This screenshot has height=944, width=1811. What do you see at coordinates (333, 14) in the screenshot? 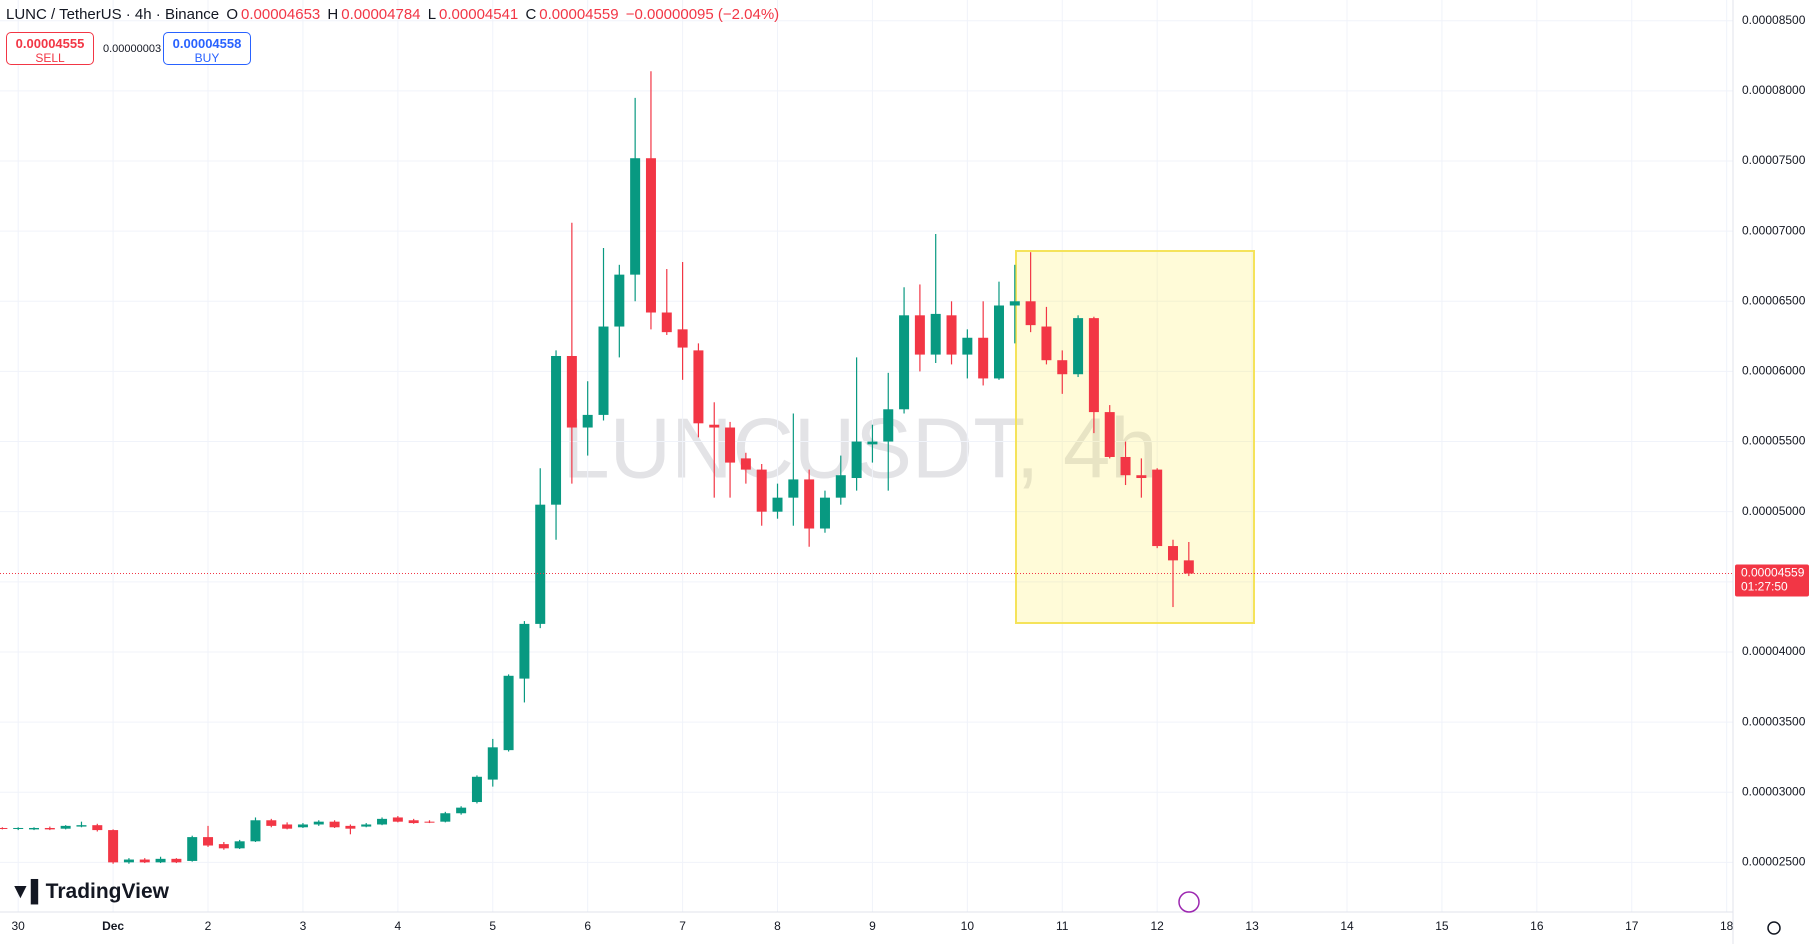
I see `ohlc-label: H` at bounding box center [333, 14].